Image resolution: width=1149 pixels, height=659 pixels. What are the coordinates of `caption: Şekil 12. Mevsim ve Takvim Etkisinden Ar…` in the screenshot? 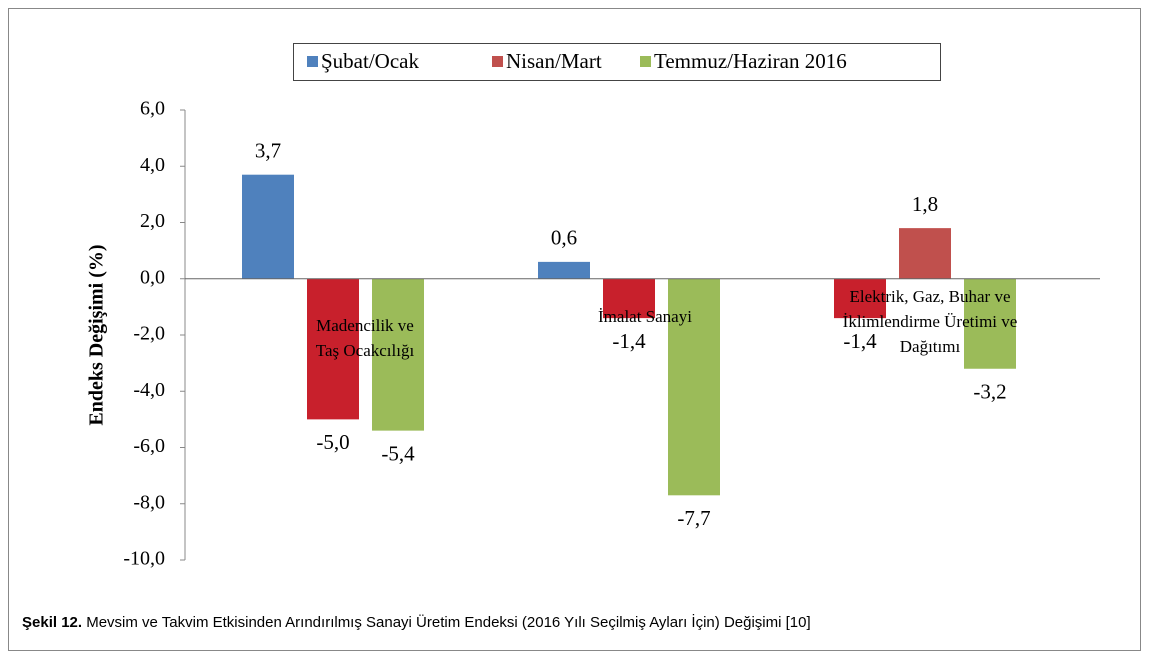 It's located at (416, 622).